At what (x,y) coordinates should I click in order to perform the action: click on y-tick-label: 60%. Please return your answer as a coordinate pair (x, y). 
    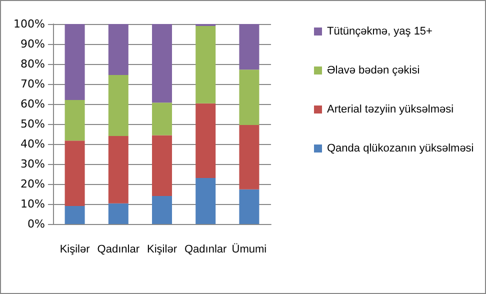
    Looking at the image, I should click on (32, 104).